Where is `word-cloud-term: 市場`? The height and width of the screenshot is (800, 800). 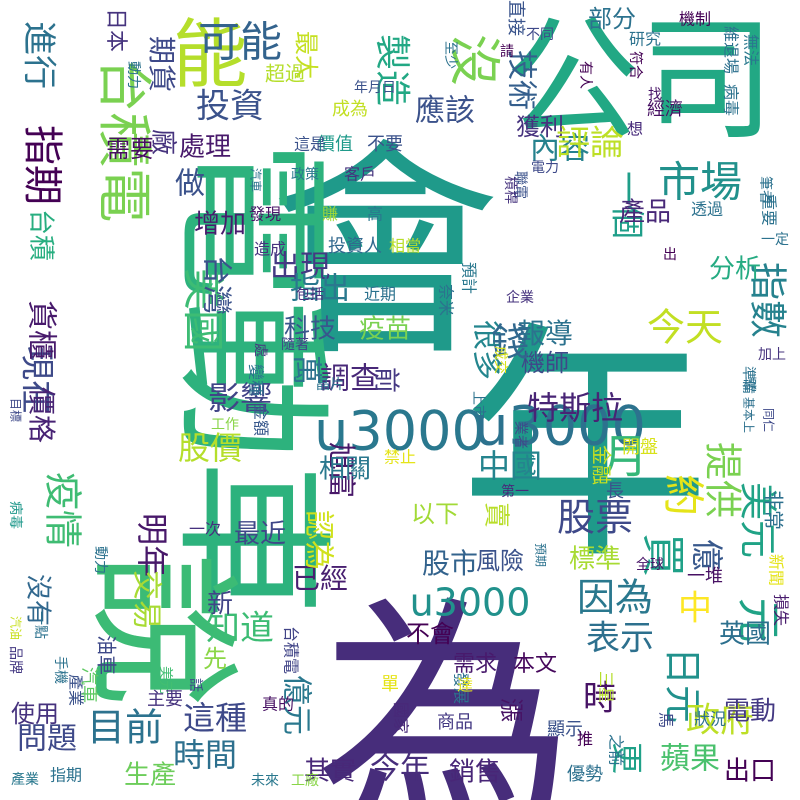 word-cloud-term: 市場 is located at coordinates (700, 182).